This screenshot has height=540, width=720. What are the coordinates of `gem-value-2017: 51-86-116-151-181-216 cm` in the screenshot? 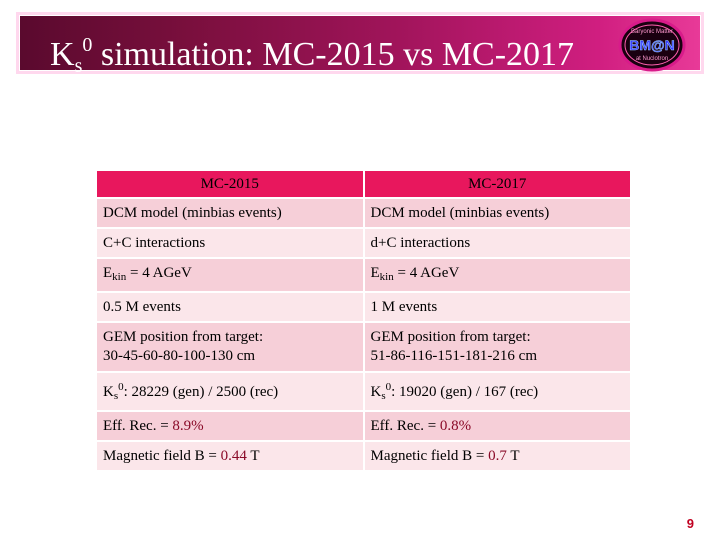 It's located at (454, 356).